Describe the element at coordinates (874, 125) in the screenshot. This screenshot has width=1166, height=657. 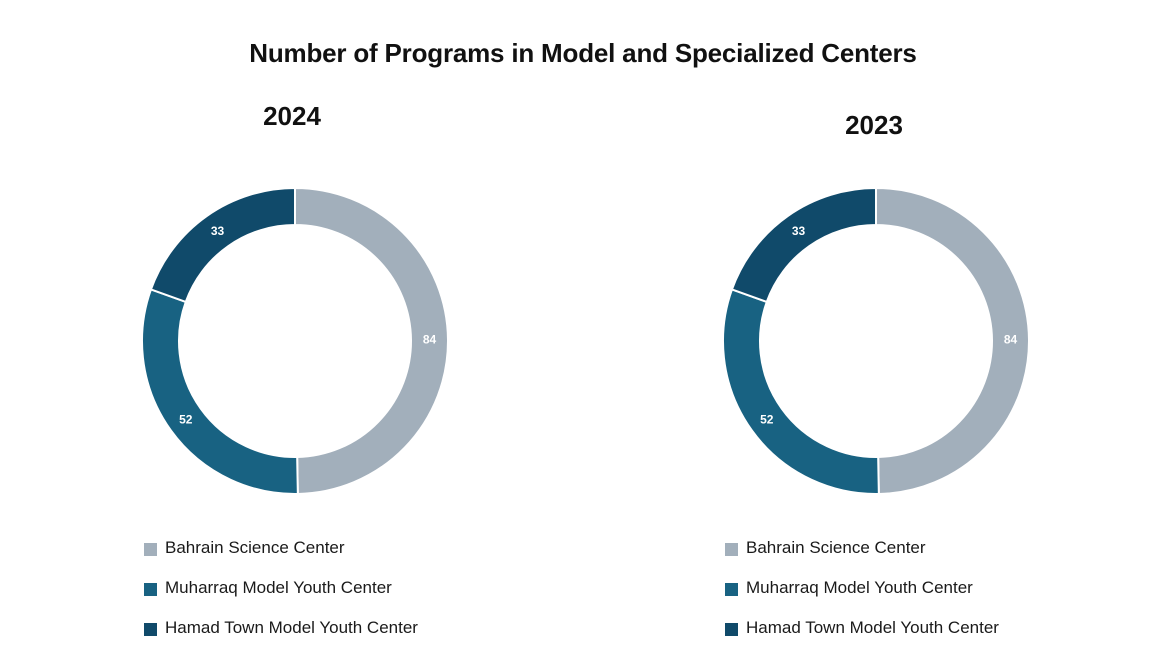
I see `chart-year-title: 2023` at that location.